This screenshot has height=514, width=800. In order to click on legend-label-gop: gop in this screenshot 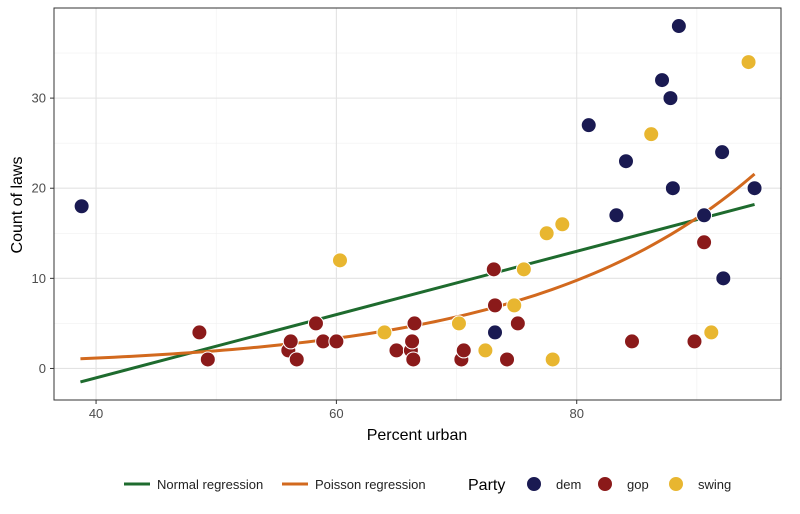, I will do `click(638, 484)`.